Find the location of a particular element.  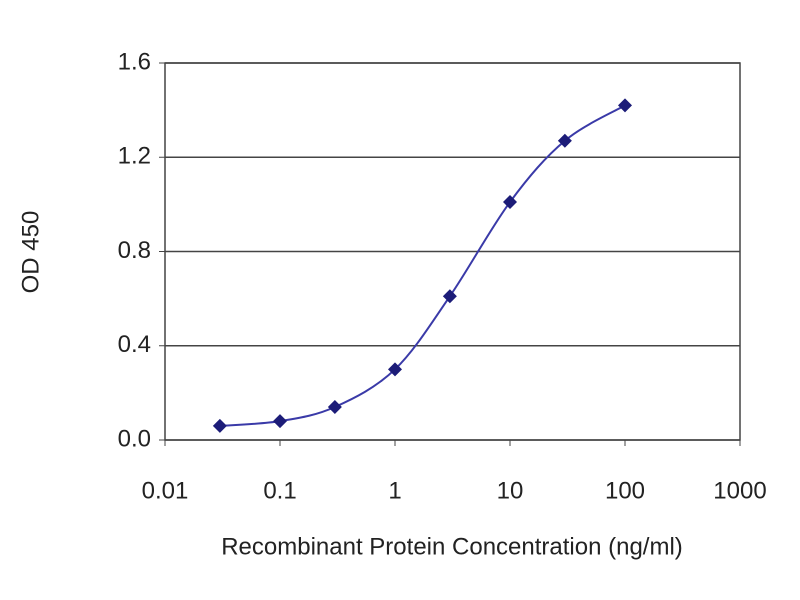

x-tick-label: 0.01 is located at coordinates (165, 490).